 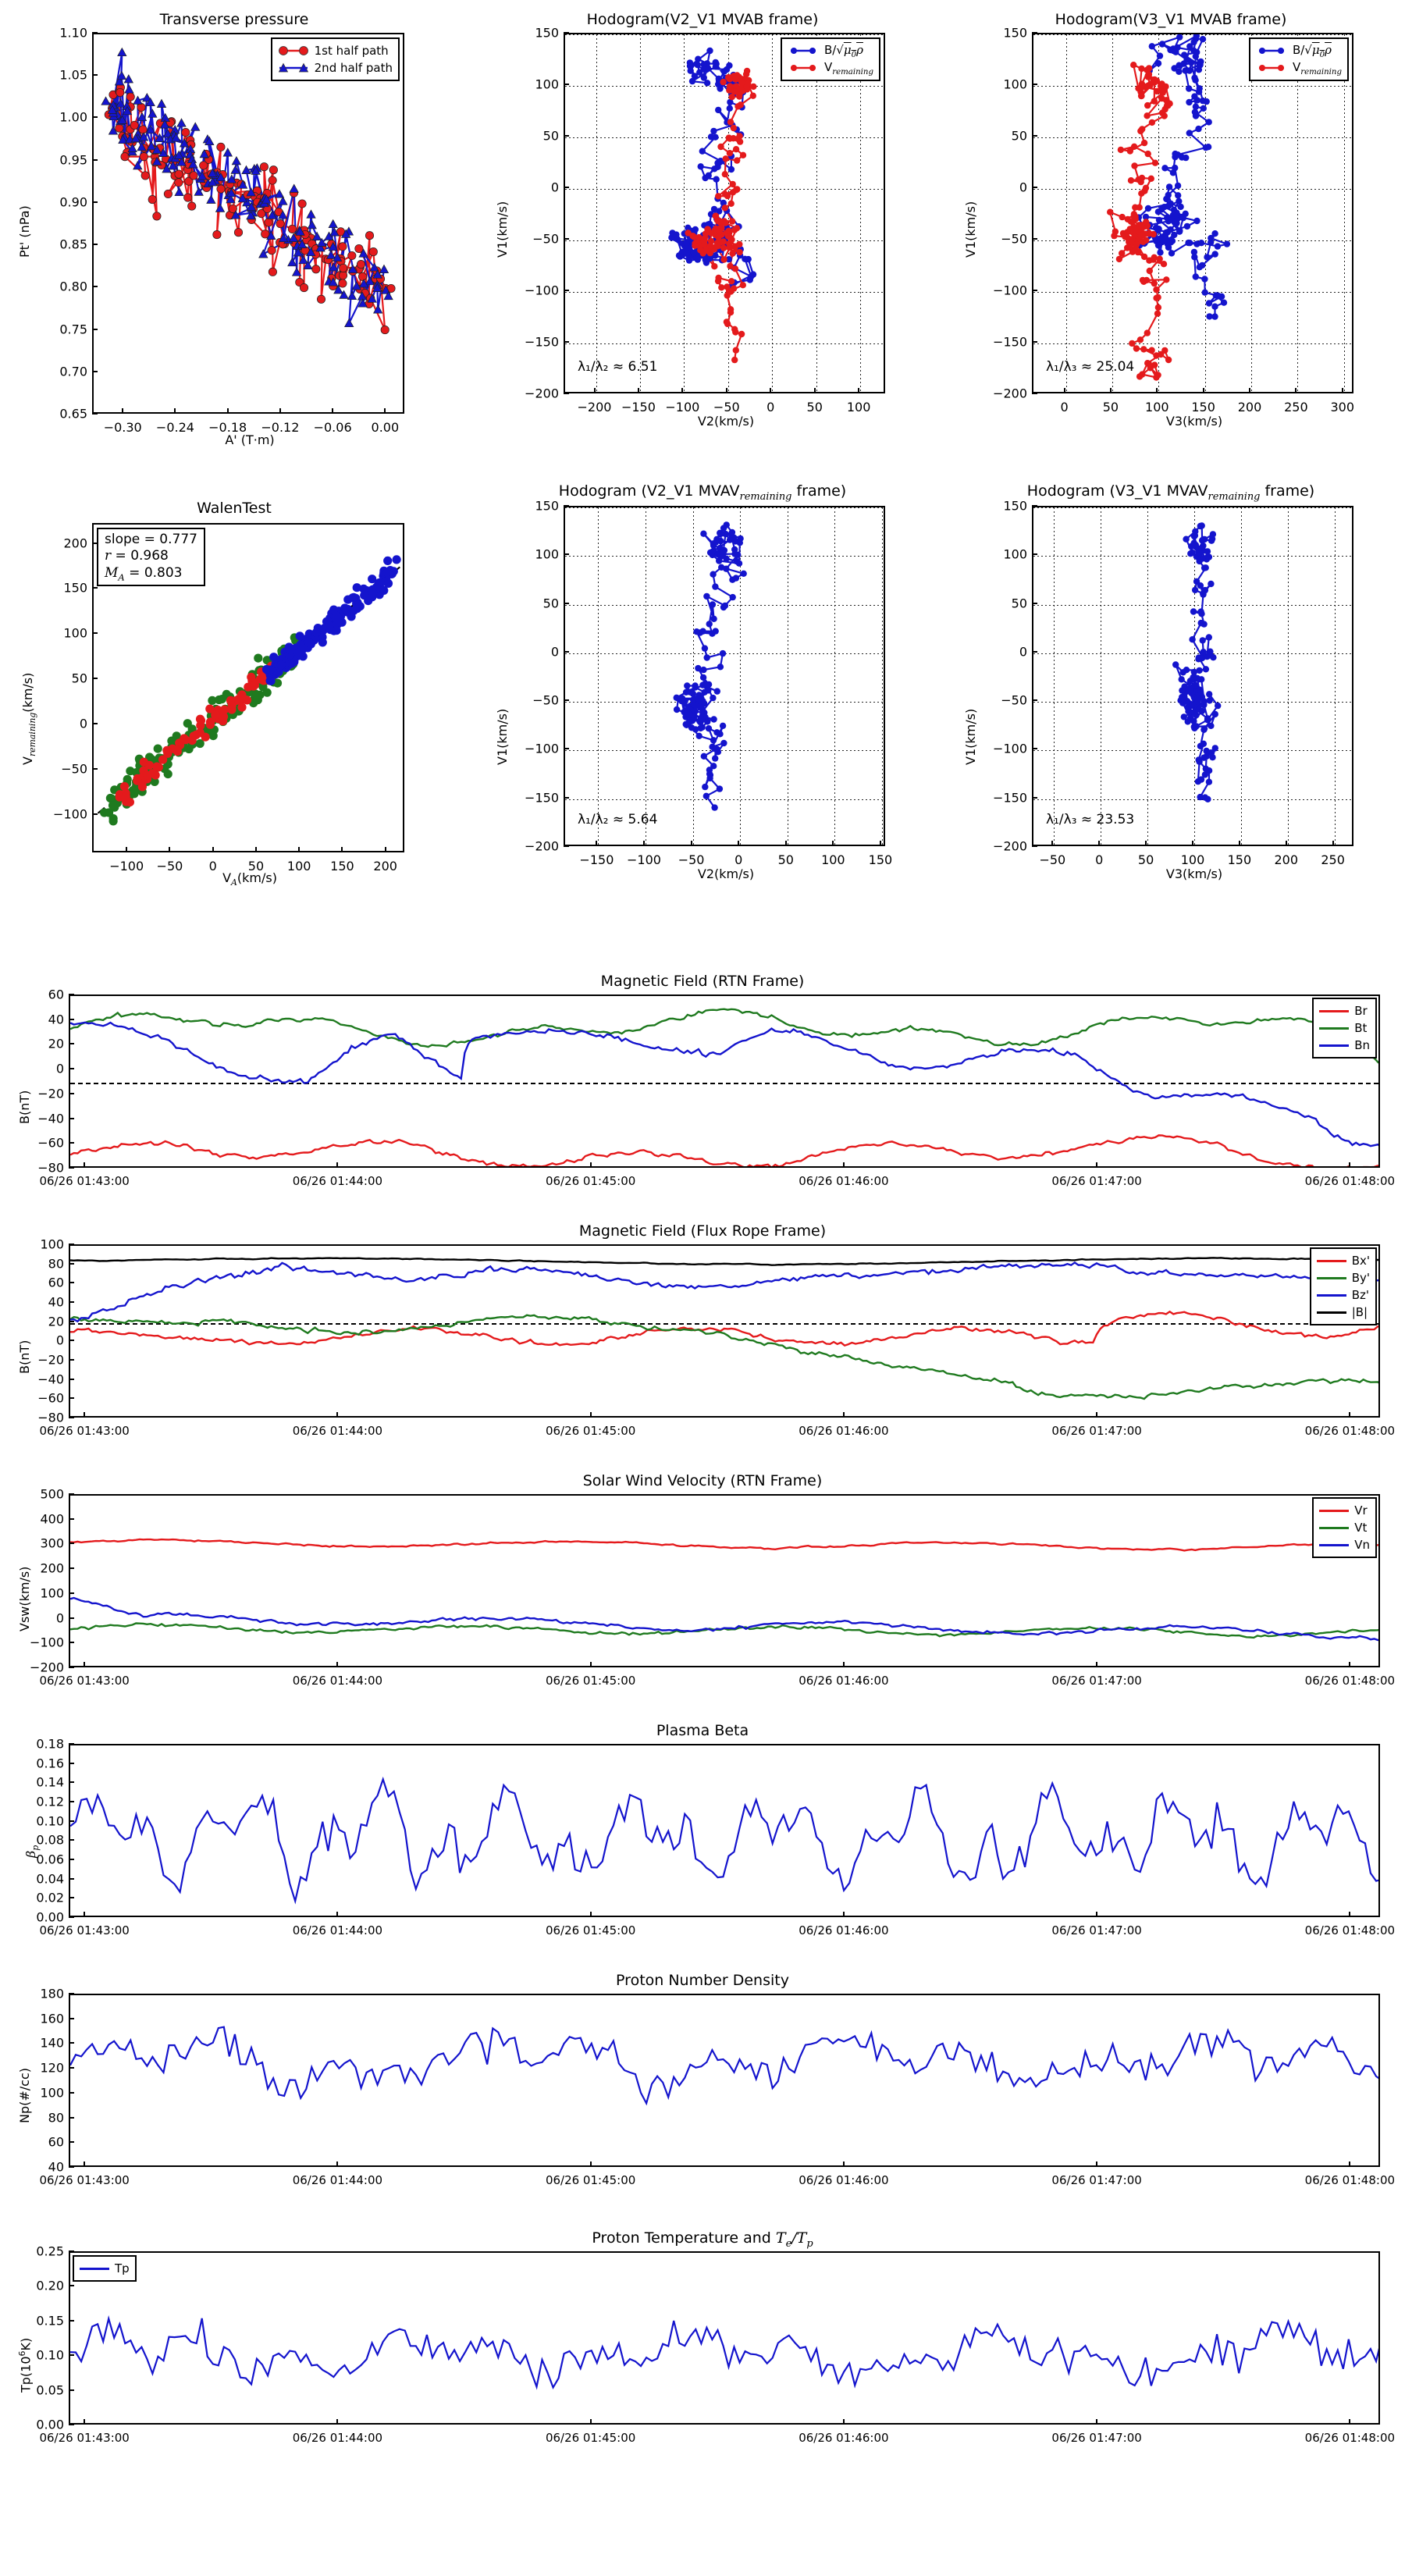 I want to click on y-tick-label: 500, so click(x=52, y=1494).